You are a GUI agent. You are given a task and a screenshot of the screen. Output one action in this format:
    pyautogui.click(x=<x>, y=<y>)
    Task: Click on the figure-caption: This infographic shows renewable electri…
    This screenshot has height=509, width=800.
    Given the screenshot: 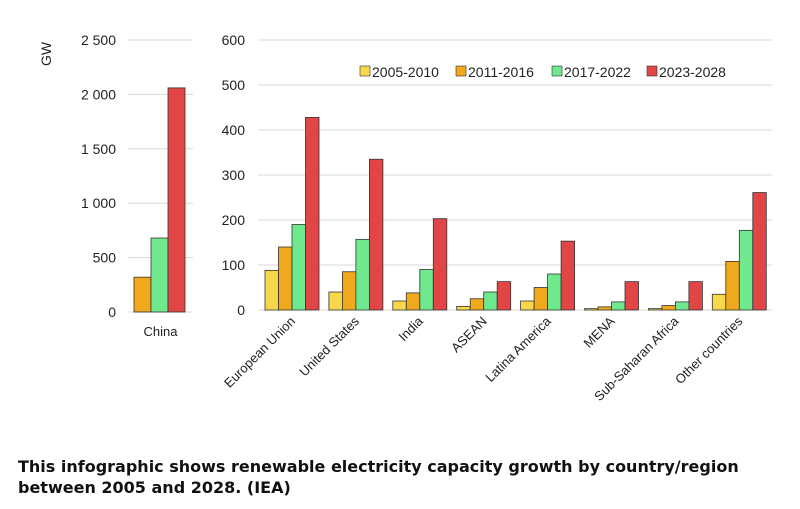 What is the action you would take?
    pyautogui.click(x=378, y=477)
    